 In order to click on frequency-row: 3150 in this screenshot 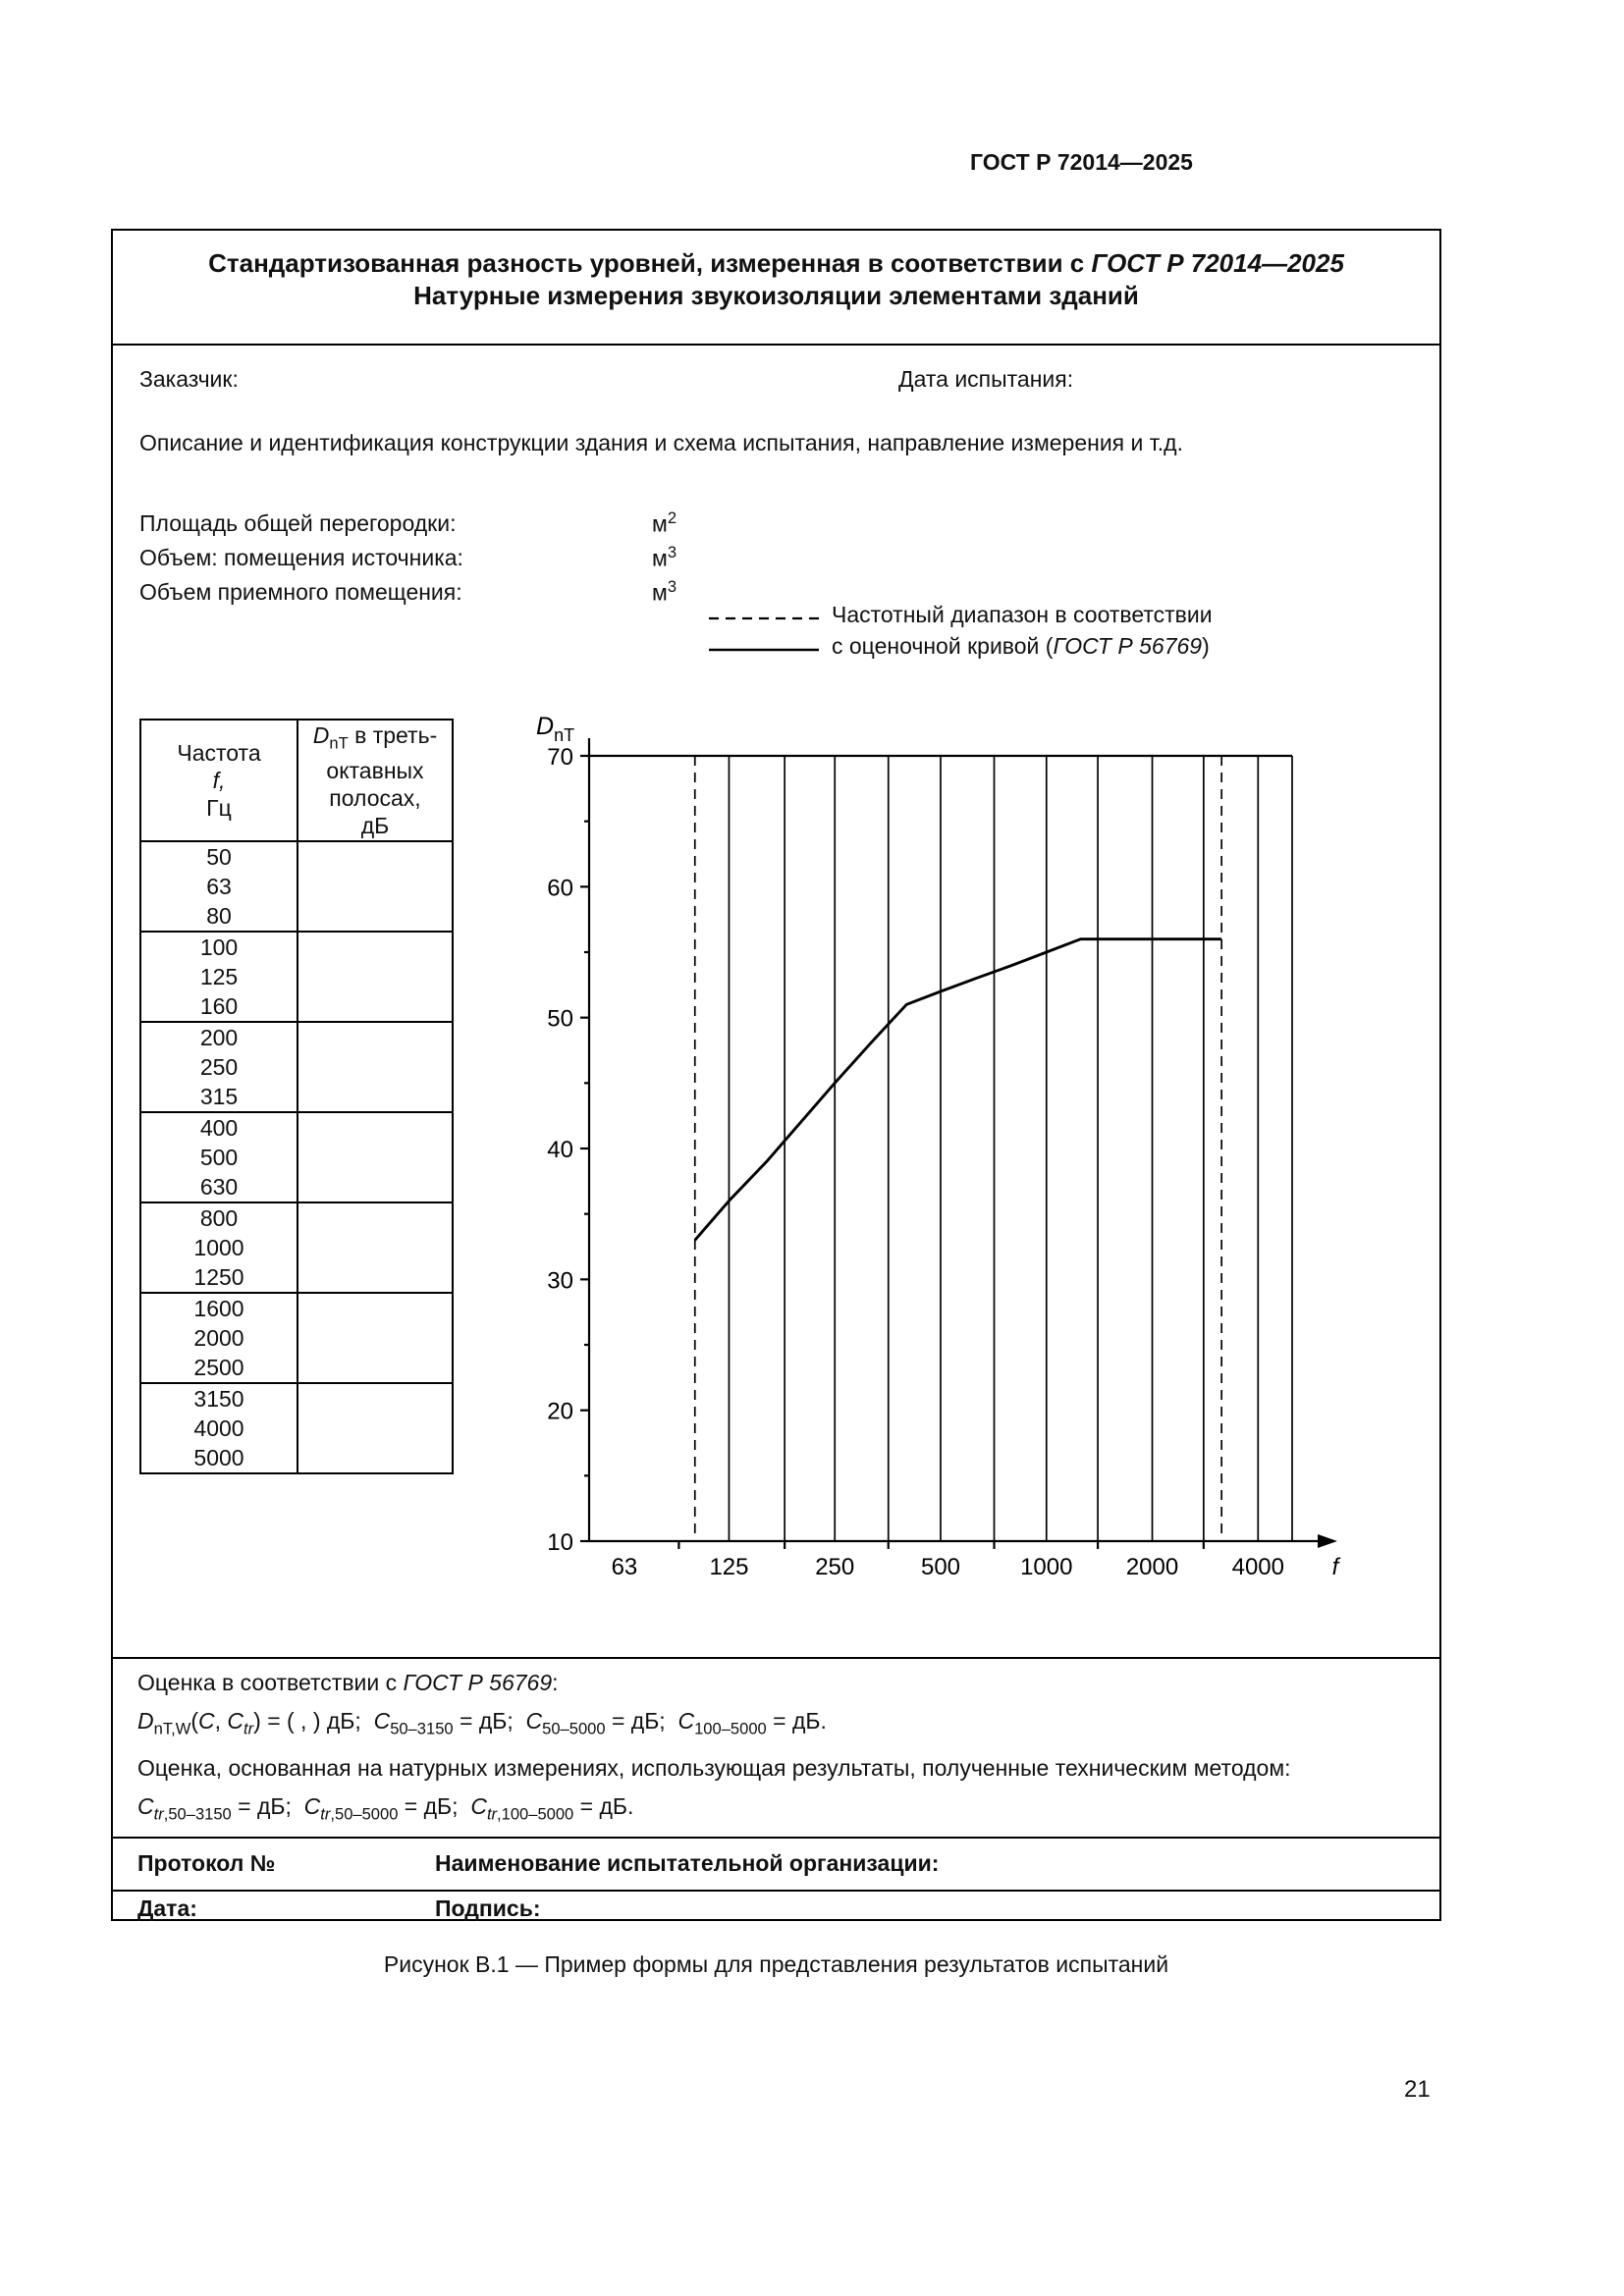, I will do `click(296, 1398)`.